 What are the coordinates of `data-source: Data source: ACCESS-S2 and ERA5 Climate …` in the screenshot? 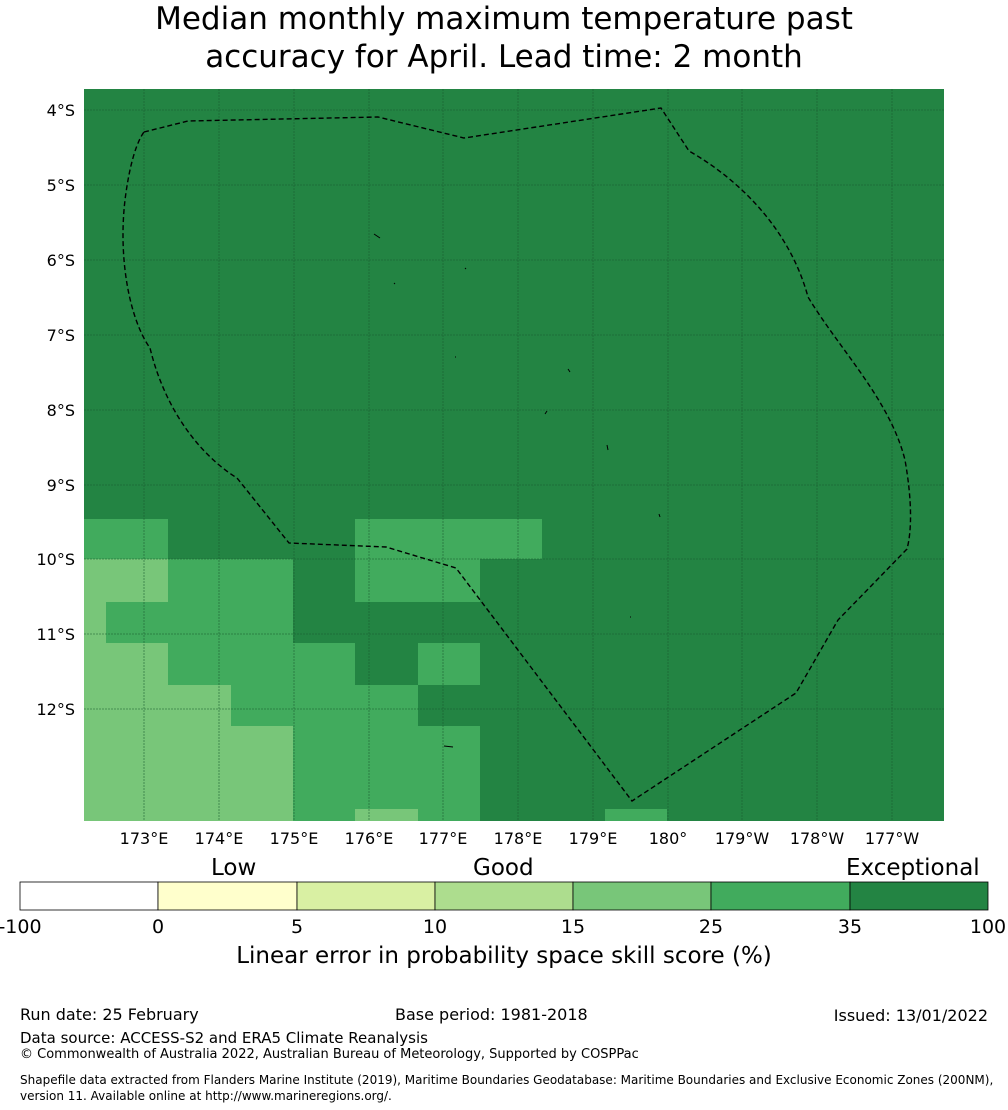 It's located at (224, 1038).